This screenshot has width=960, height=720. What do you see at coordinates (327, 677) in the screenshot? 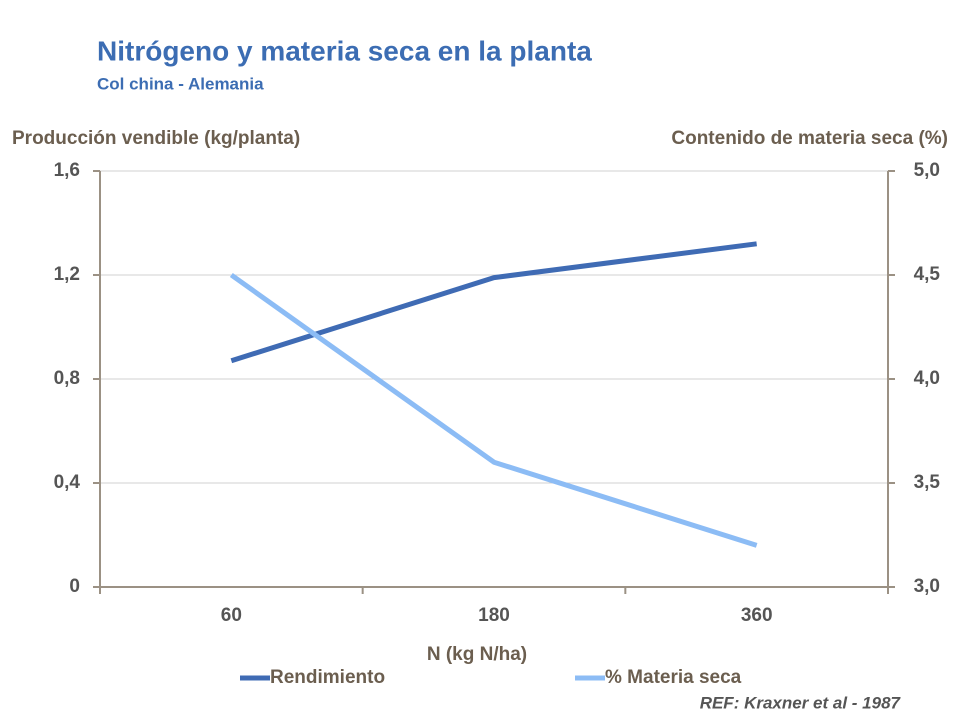
I see `legend-label: Rendimiento` at bounding box center [327, 677].